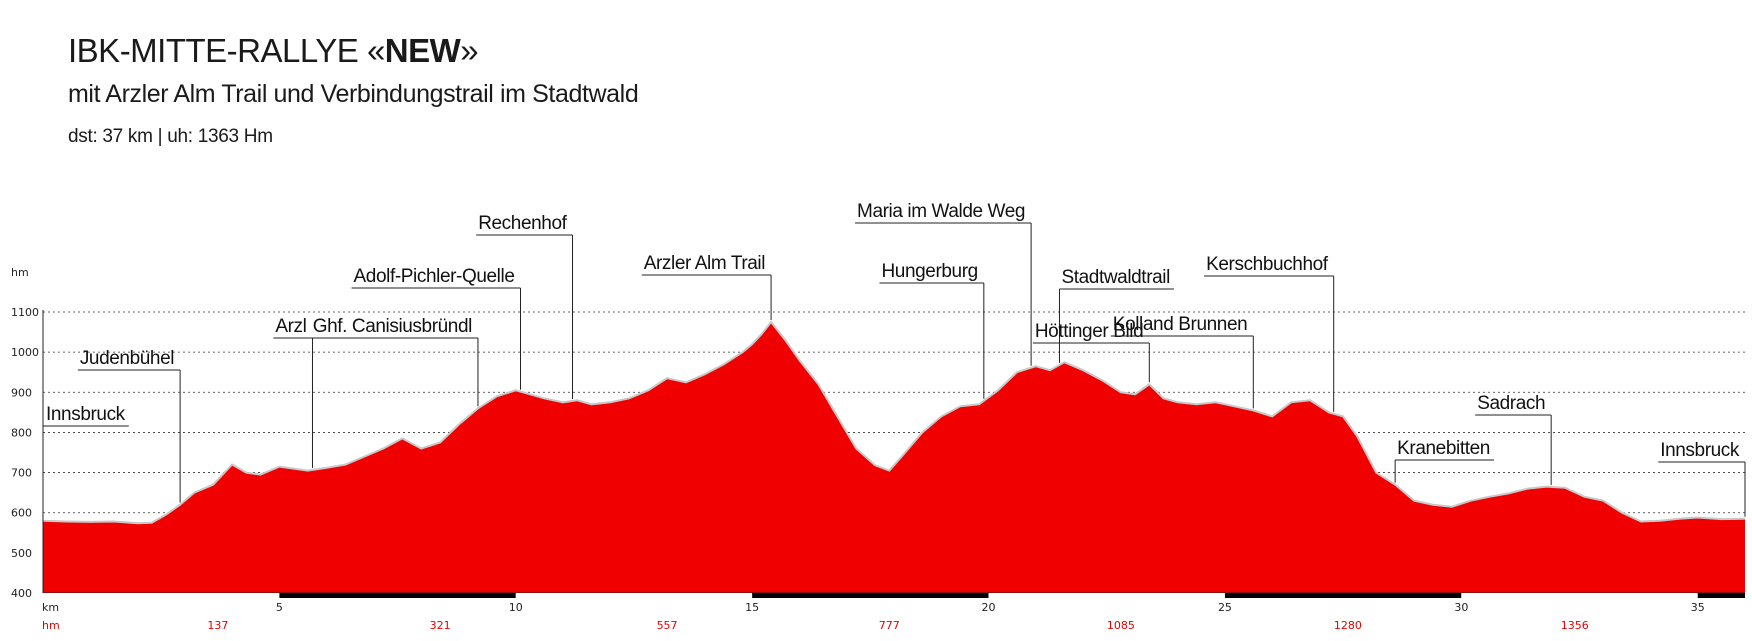 The image size is (1752, 641). What do you see at coordinates (1267, 264) in the screenshot?
I see `waypoint-label-text: Kerschbuchhof` at bounding box center [1267, 264].